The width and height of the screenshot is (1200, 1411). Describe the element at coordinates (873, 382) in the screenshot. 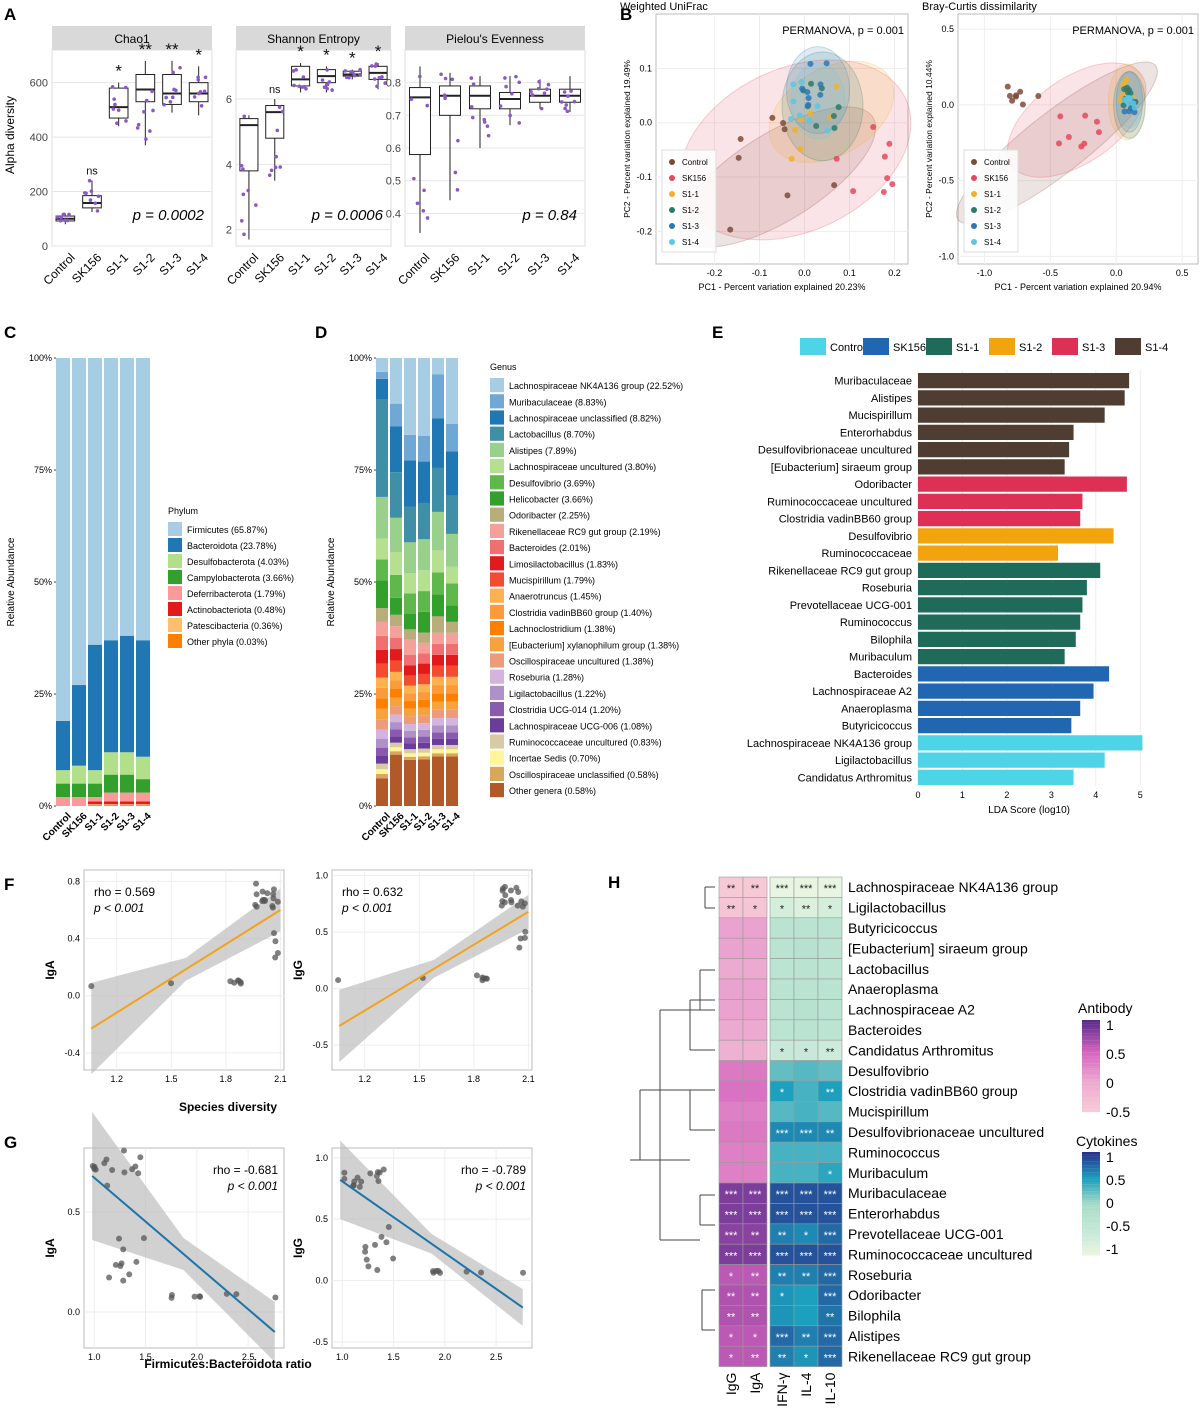

I see `bar-label: Muribaculaceae` at that location.